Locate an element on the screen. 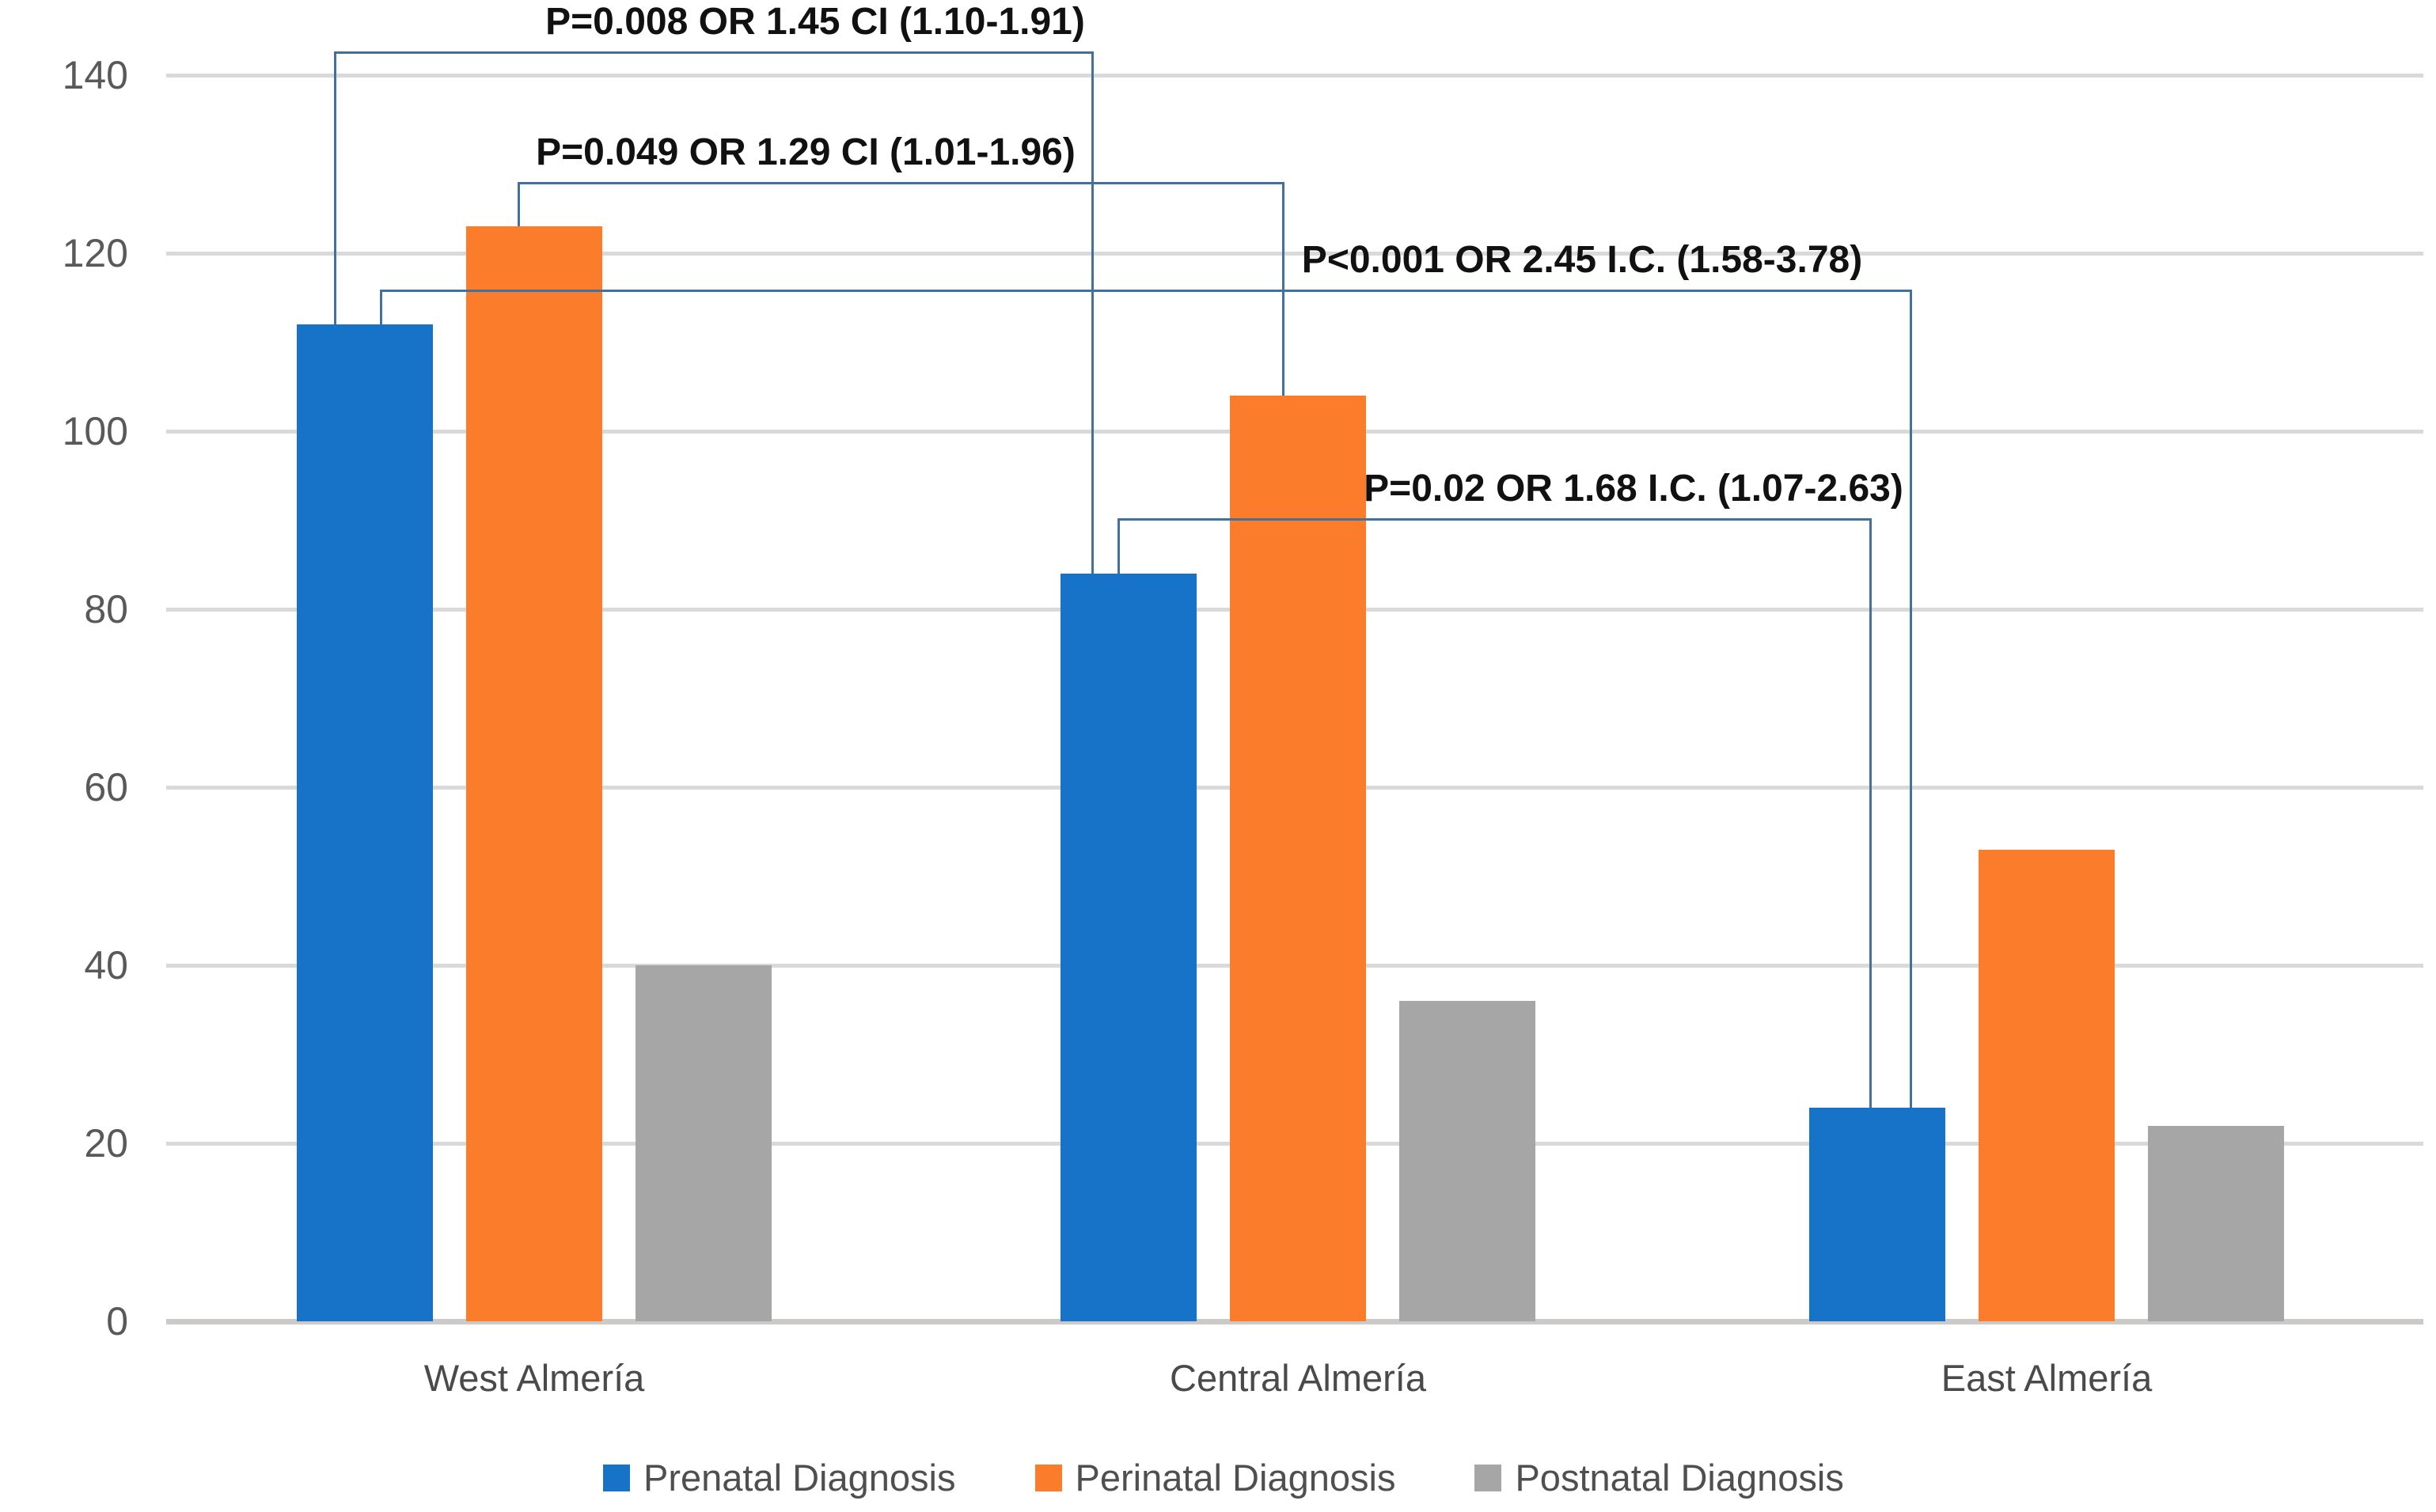 The width and height of the screenshot is (2436, 1512). bar-prenatal-diagnosis-central-almer-a is located at coordinates (1129, 947).